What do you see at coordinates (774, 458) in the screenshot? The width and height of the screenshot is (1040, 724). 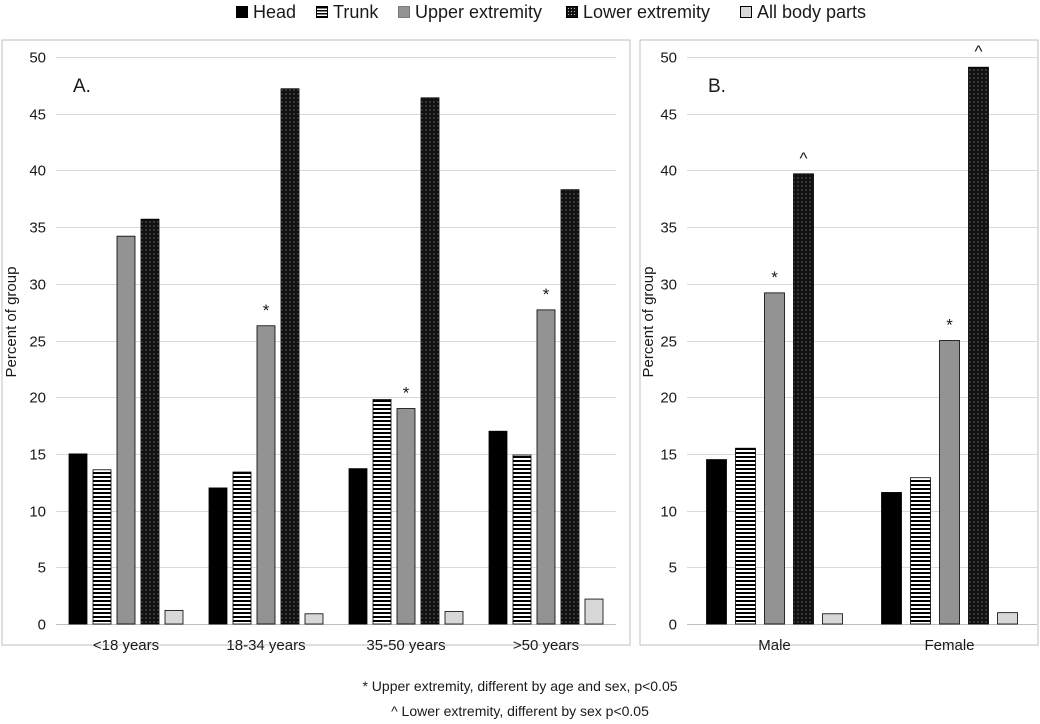 I see `bar-upper-male` at bounding box center [774, 458].